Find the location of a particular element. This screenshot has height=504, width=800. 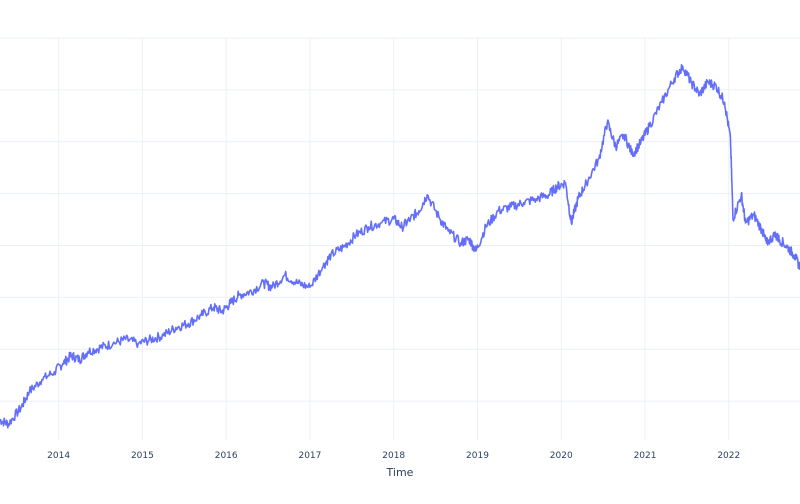

x-tick-label: 2018 is located at coordinates (393, 456).